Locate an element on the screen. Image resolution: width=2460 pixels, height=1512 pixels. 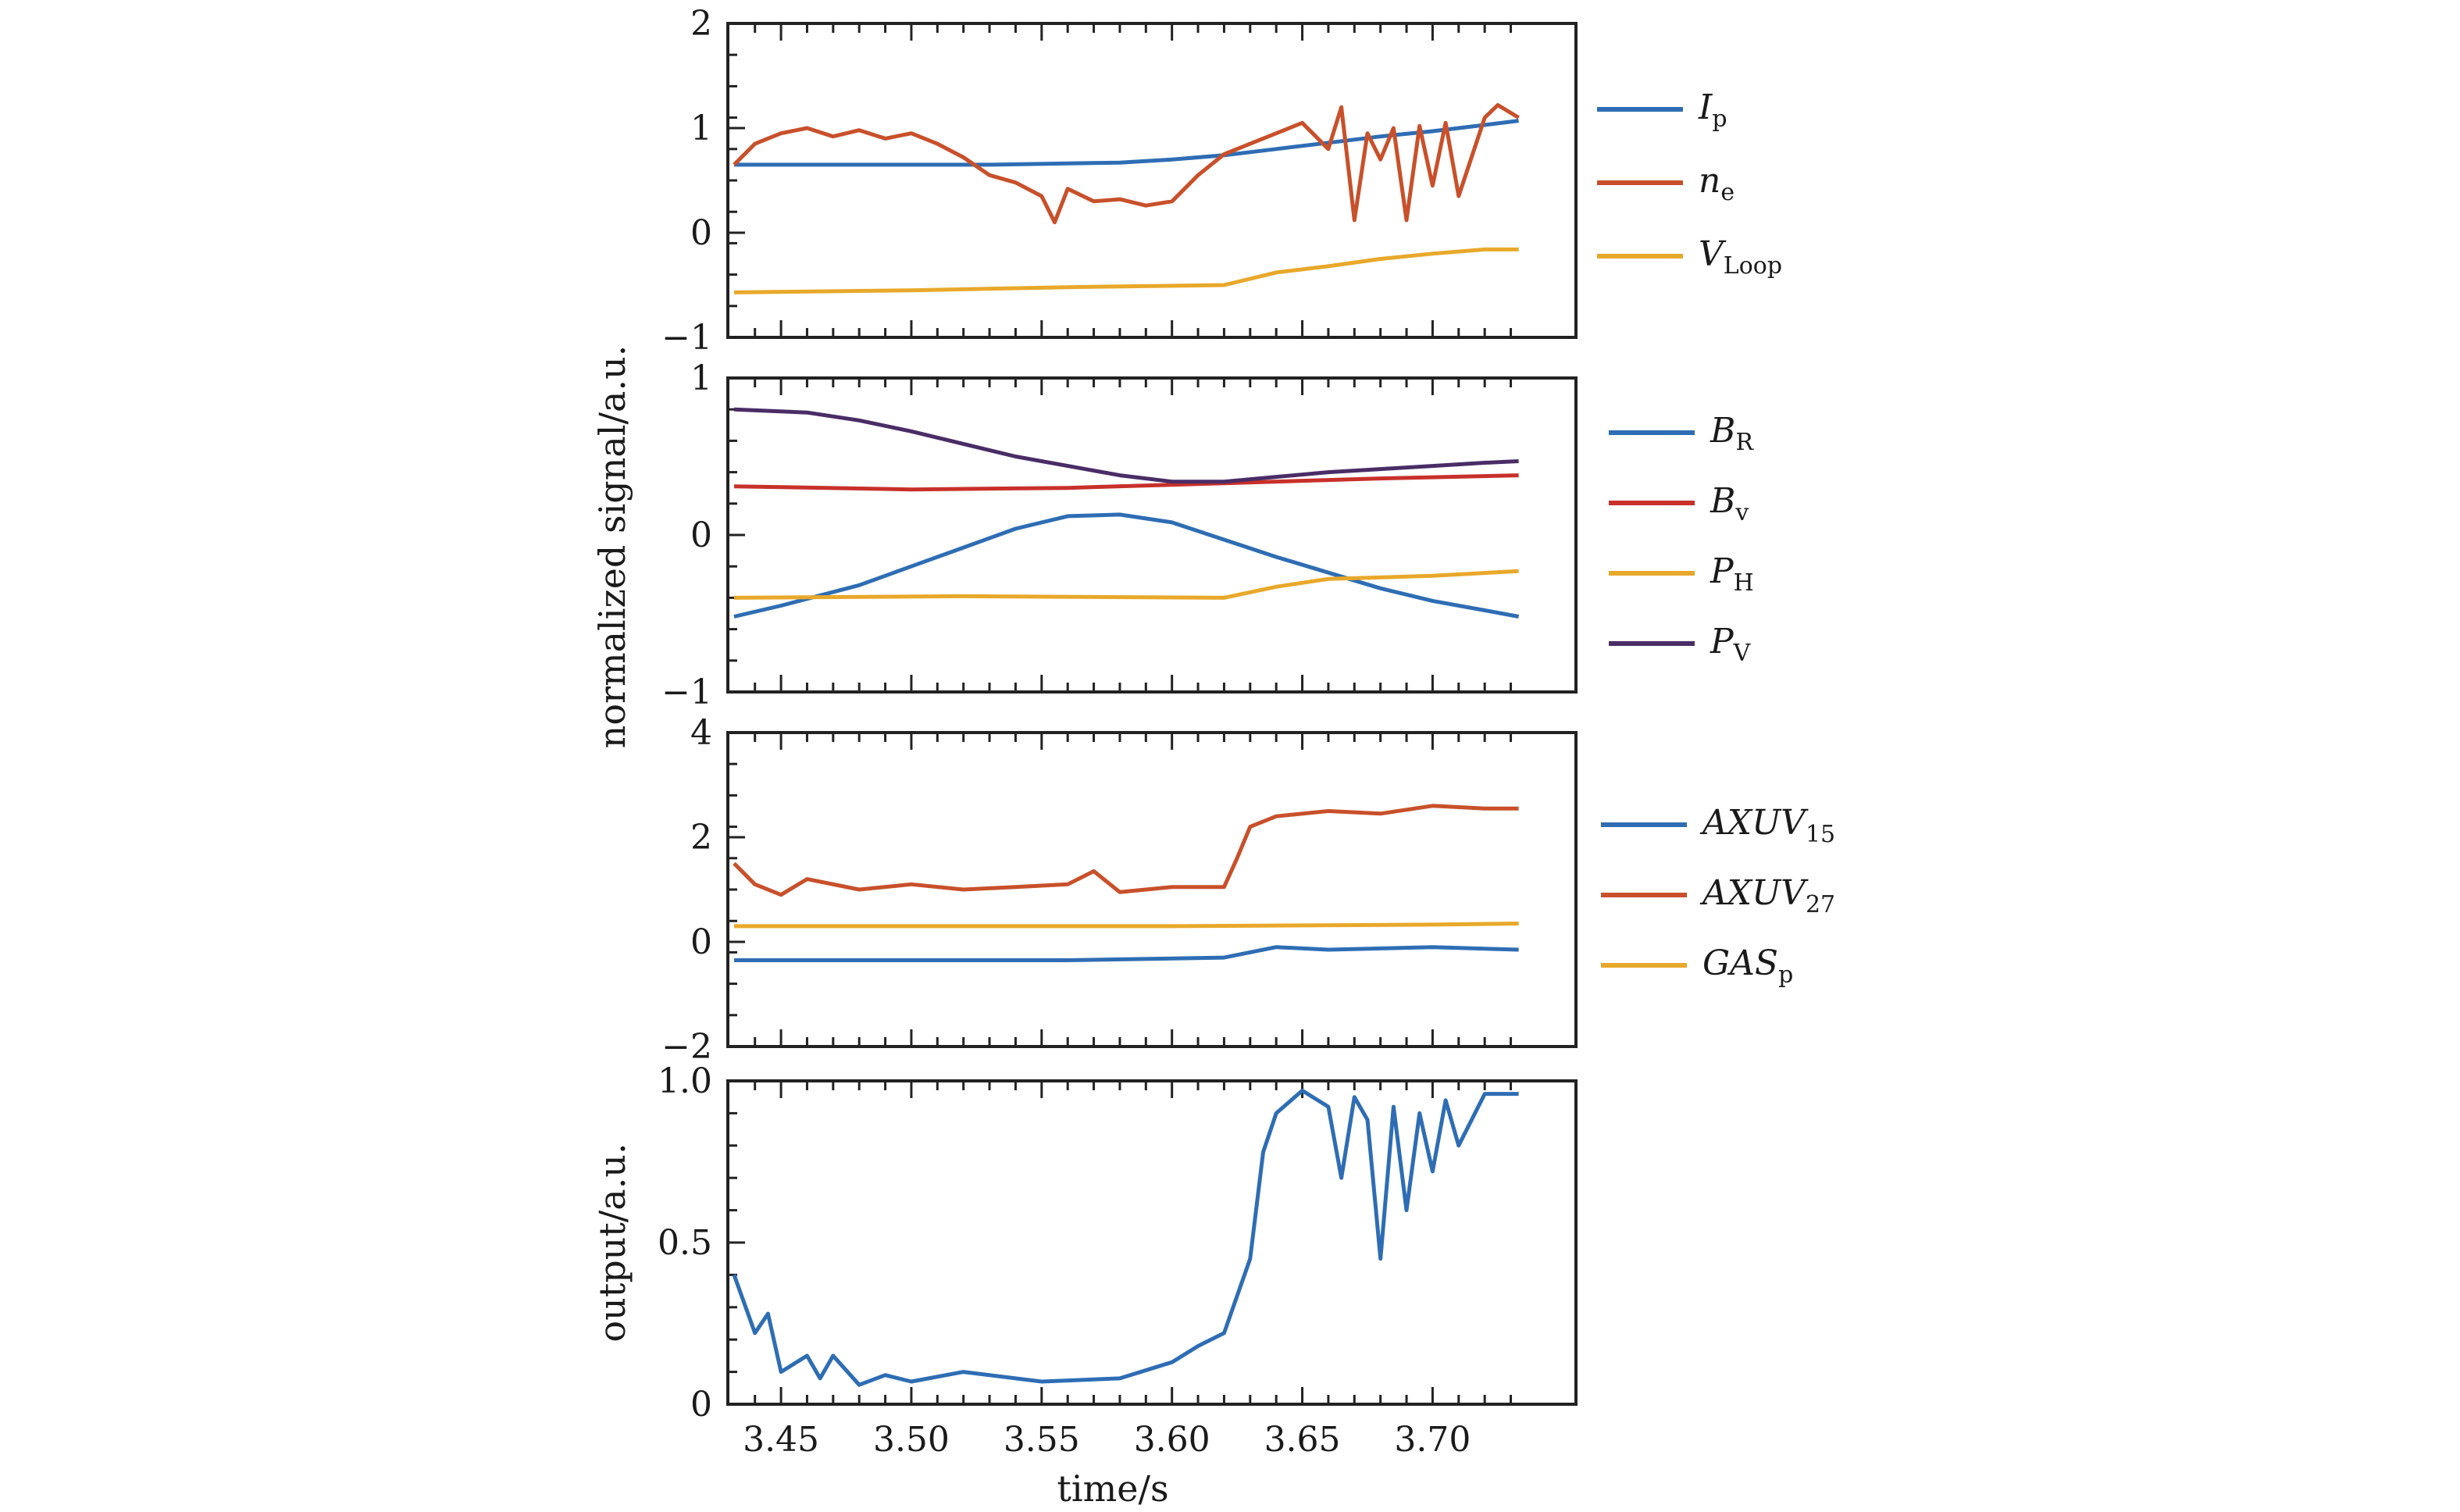
panel-top: 2 1 0 −1 Ip ne VLoop is located at coordinates (1221, 181).